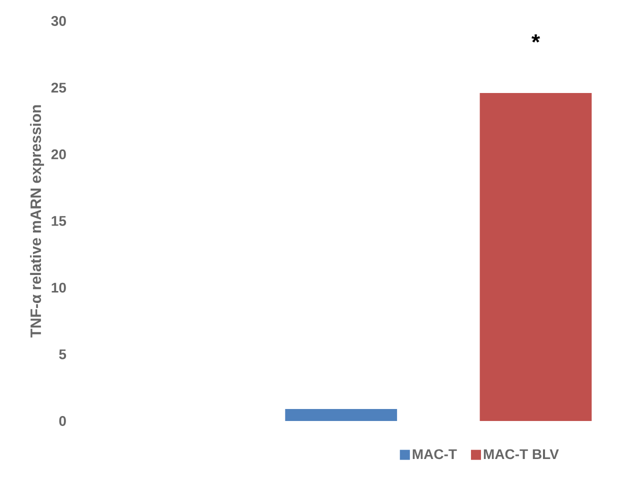  Describe the element at coordinates (58, 154) in the screenshot. I see `y-tick-label: 20` at that location.